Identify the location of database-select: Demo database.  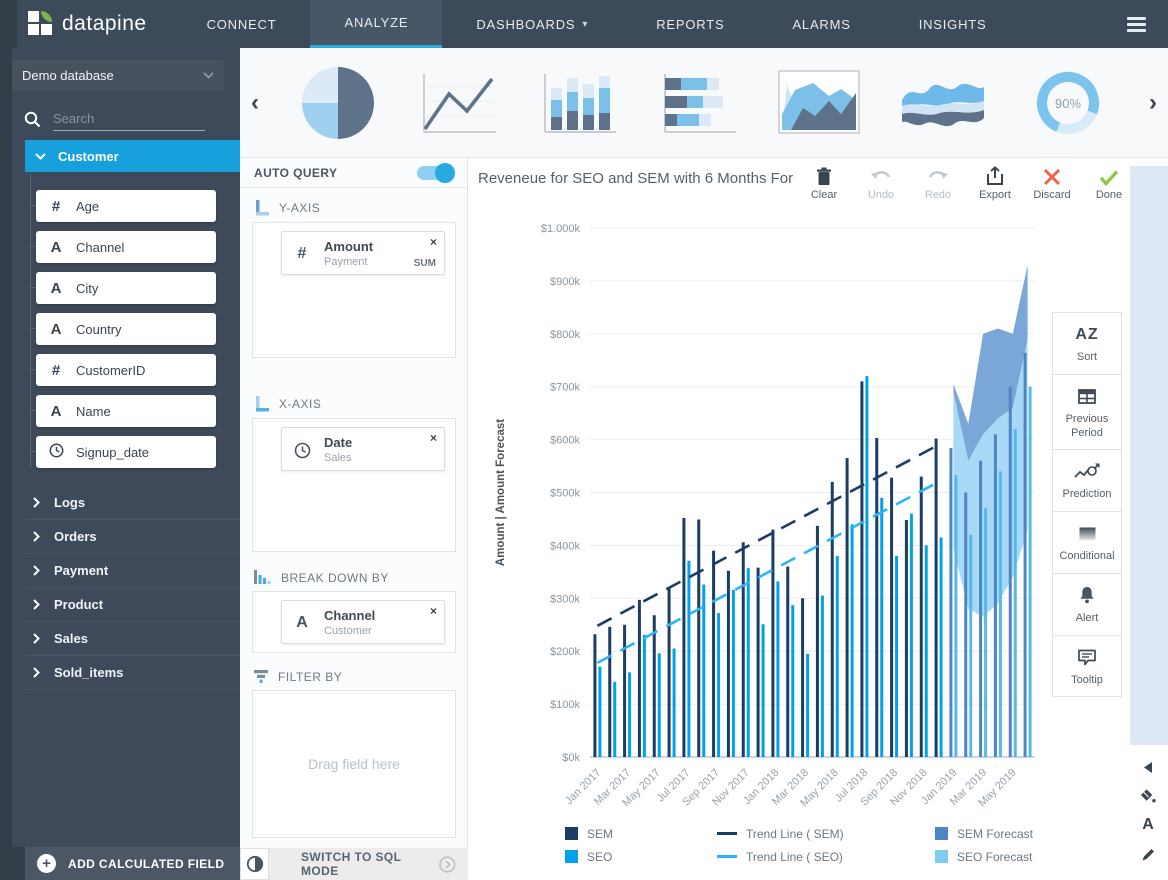
(118, 75).